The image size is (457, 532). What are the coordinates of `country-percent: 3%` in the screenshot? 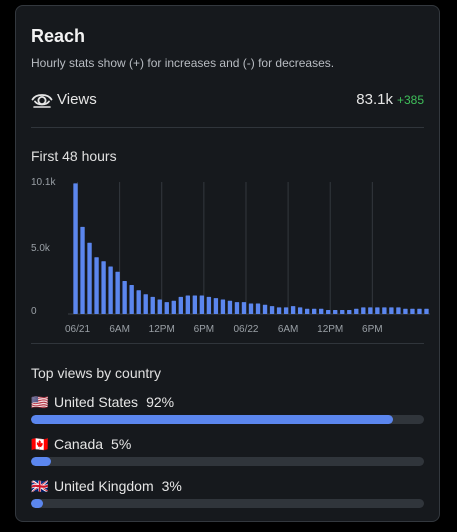 It's located at (171, 486).